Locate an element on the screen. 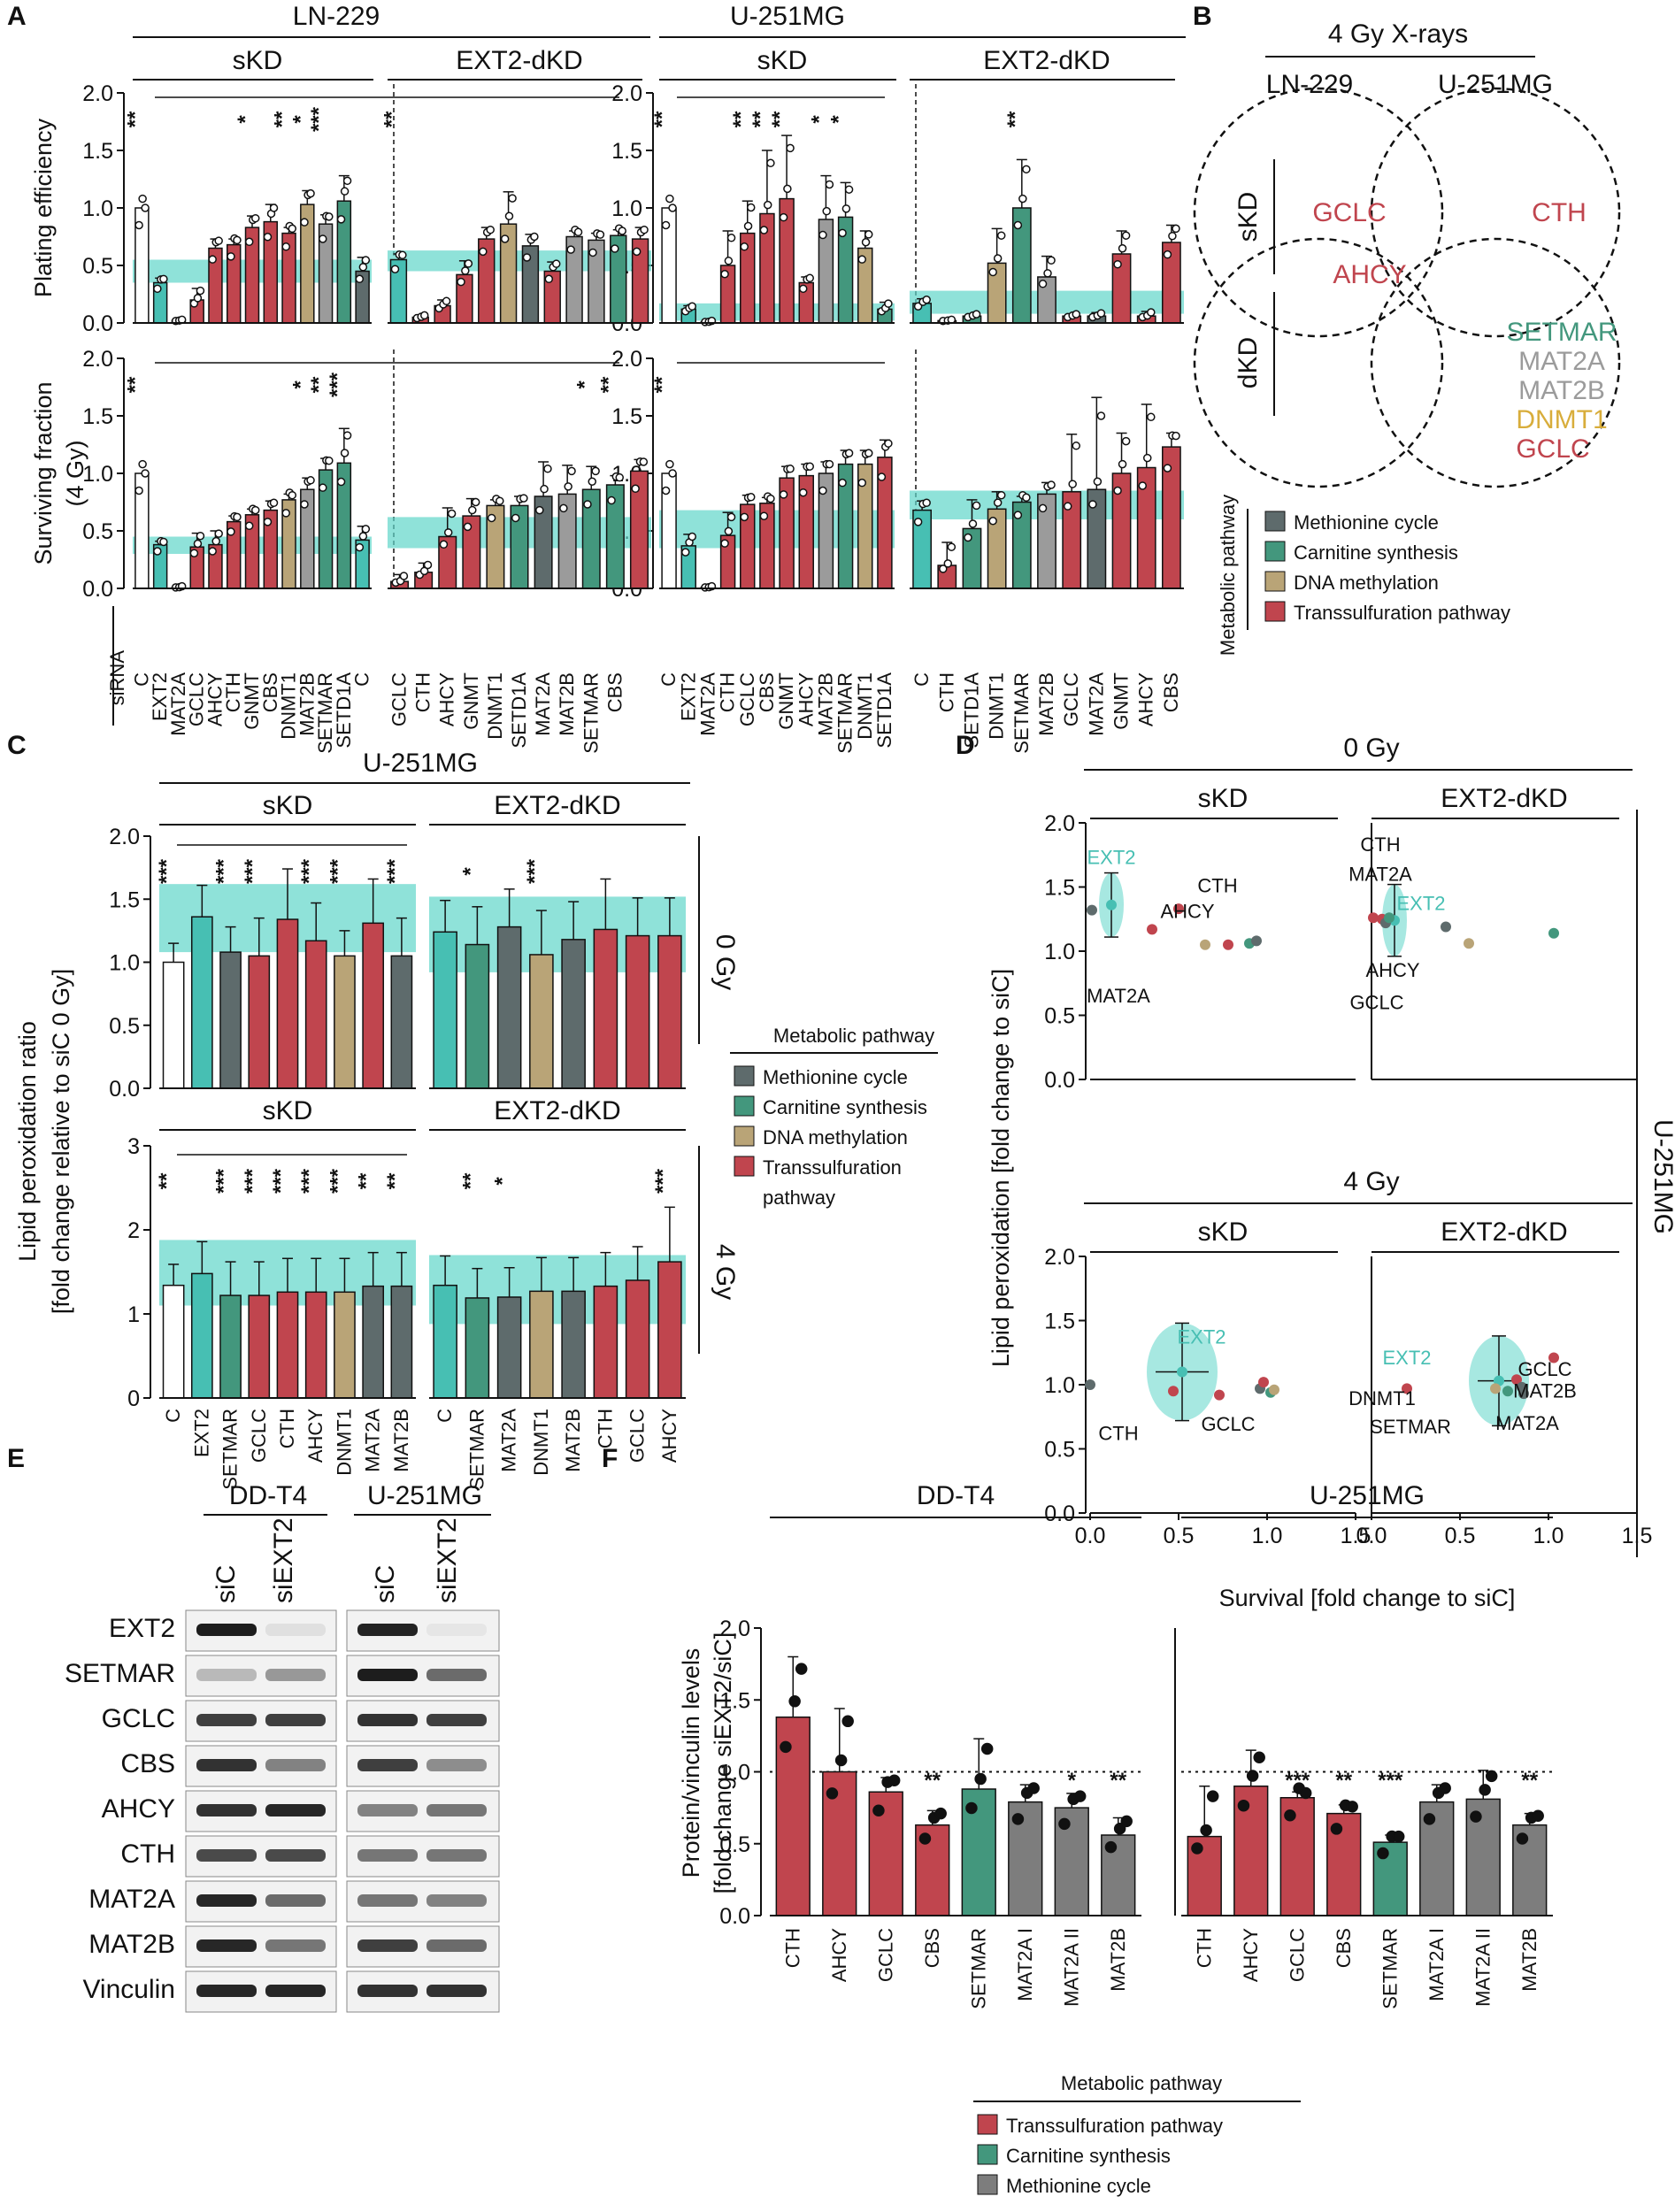  panel-a-row0-right-y-tick-label: 2.0 is located at coordinates (627, 94).